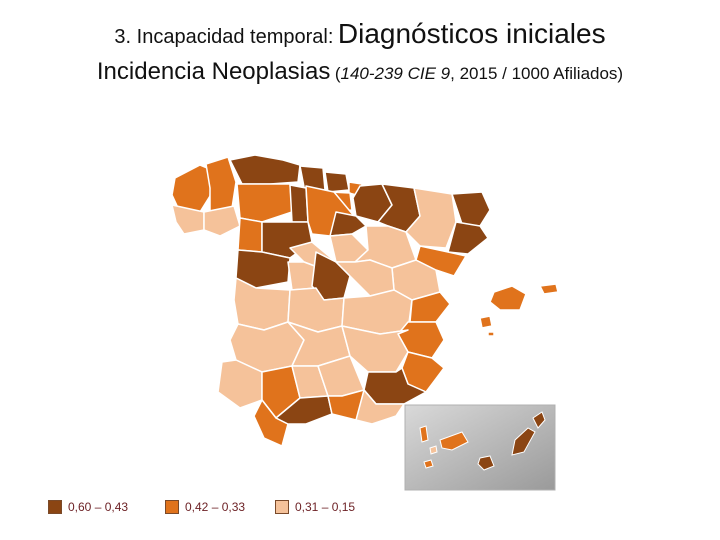  What do you see at coordinates (549, 289) in the screenshot?
I see `region-menorca` at bounding box center [549, 289].